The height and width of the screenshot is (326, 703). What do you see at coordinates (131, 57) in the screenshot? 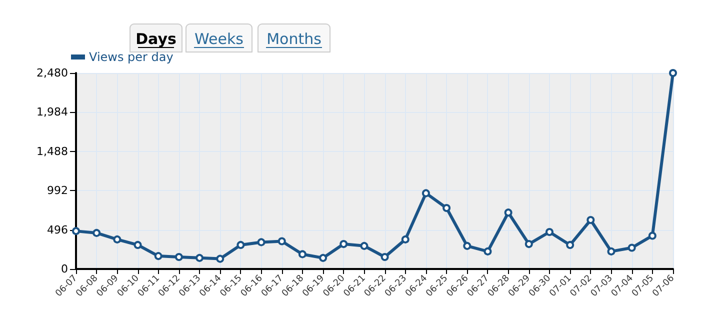
I see `legend-label: Views per day` at bounding box center [131, 57].